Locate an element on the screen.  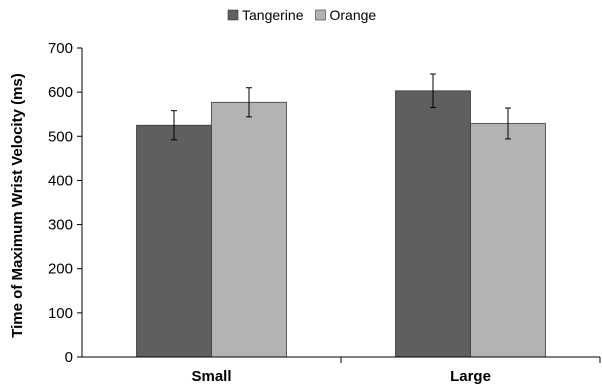
legend-label-tangerine: Tangerine is located at coordinates (273, 15).